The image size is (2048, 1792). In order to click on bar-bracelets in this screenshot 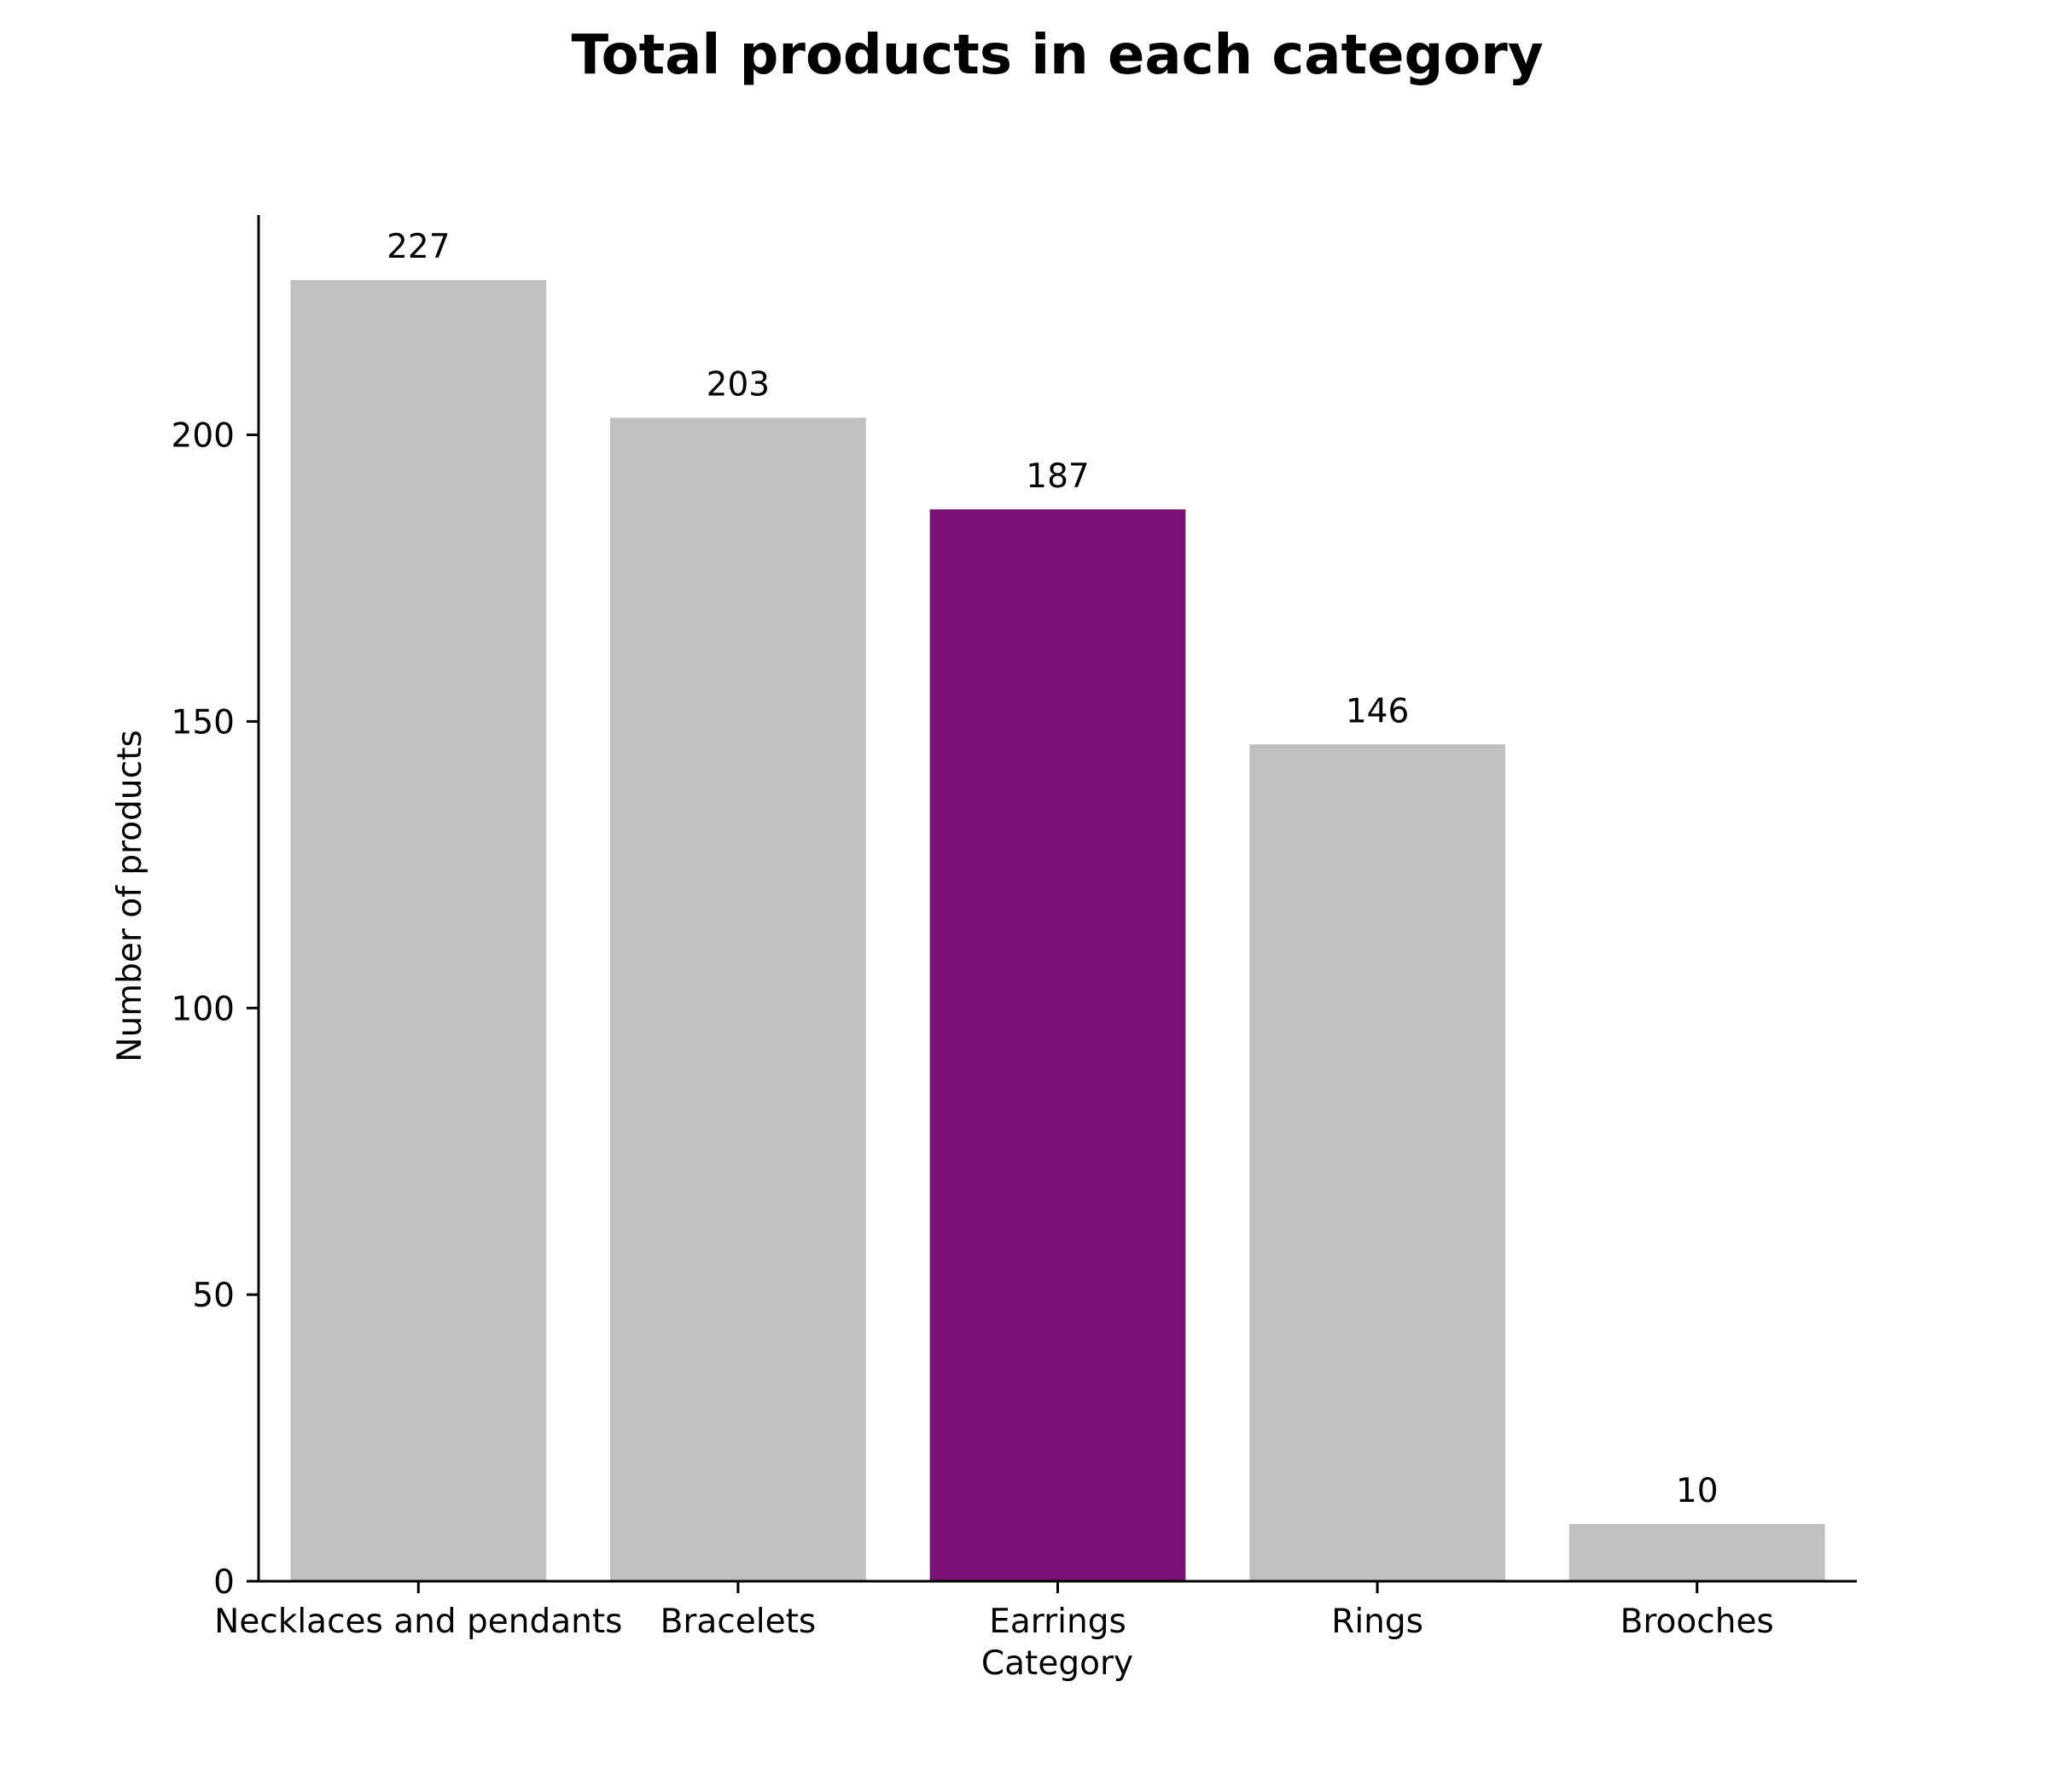, I will do `click(738, 999)`.